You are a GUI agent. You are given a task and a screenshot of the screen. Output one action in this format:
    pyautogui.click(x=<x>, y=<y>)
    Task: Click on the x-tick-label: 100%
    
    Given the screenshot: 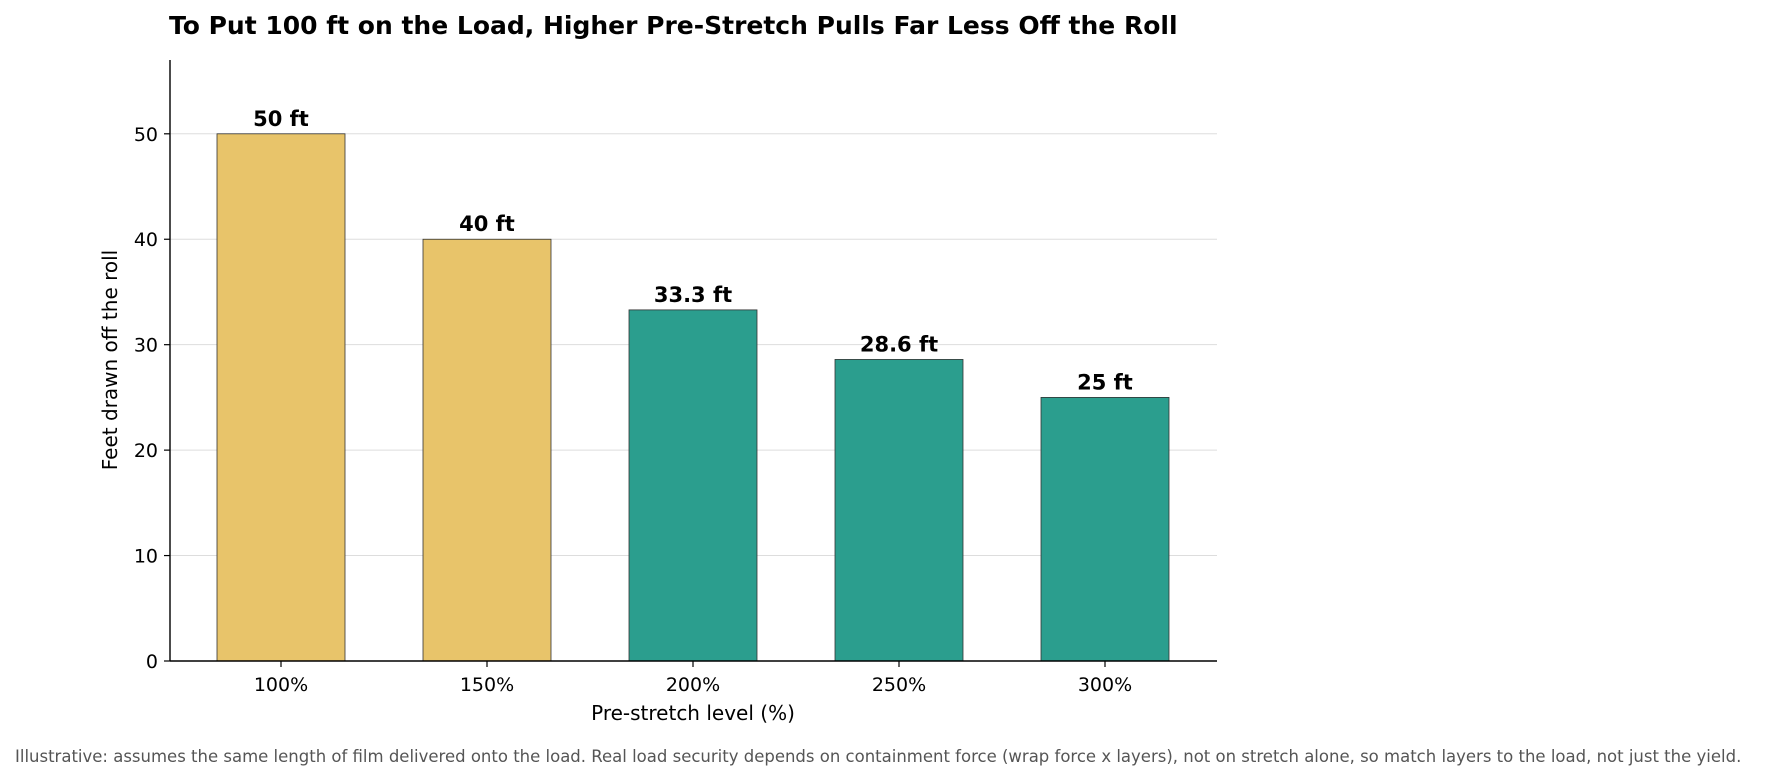 What is the action you would take?
    pyautogui.click(x=281, y=685)
    